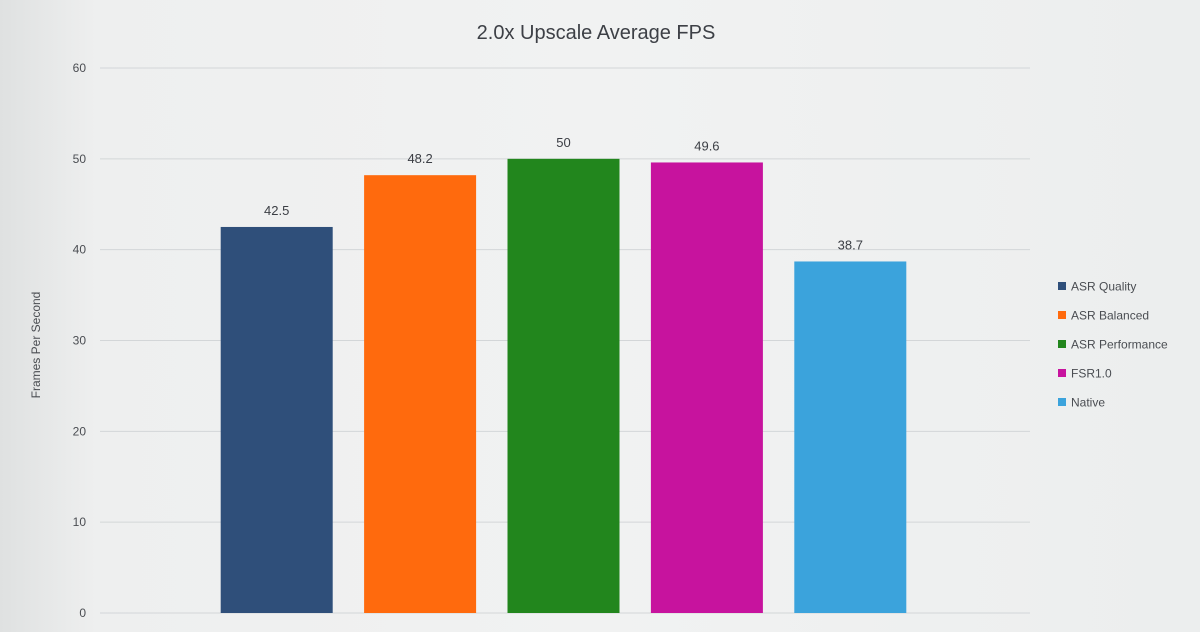 The width and height of the screenshot is (1200, 632). What do you see at coordinates (563, 142) in the screenshot?
I see `data-label: 50` at bounding box center [563, 142].